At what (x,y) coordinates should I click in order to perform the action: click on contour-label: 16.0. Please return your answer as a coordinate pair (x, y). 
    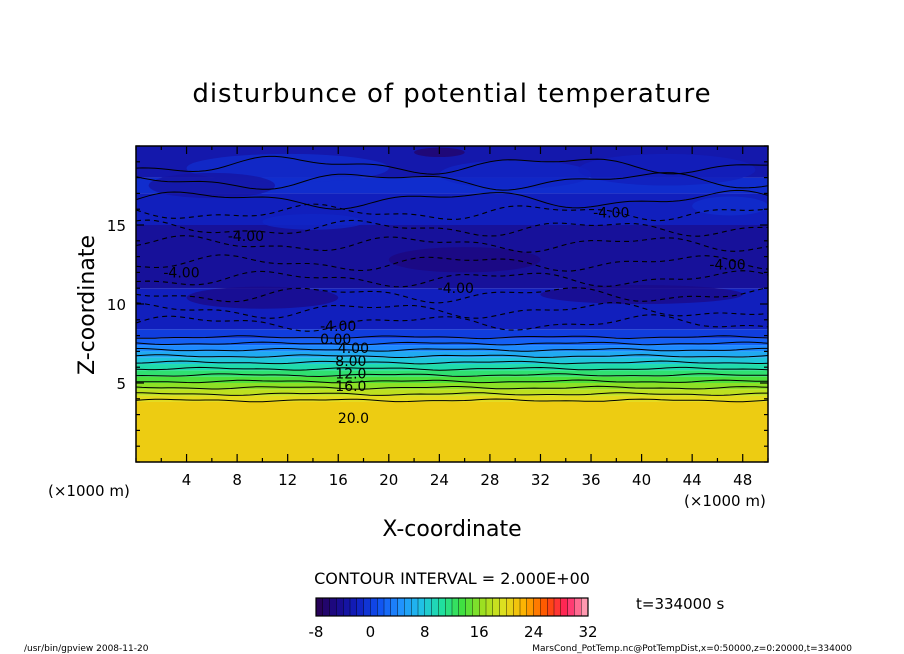
    Looking at the image, I should click on (350, 387).